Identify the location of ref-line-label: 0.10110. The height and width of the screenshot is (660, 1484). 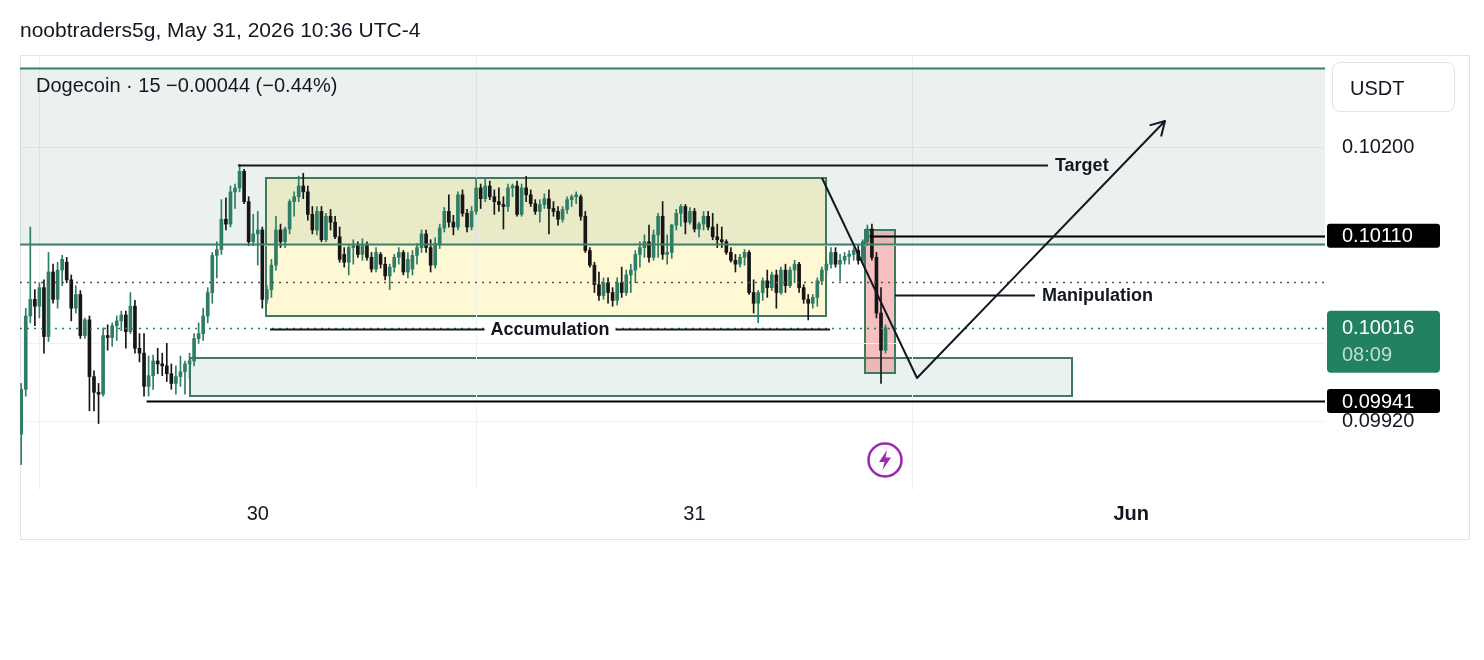
(1377, 235).